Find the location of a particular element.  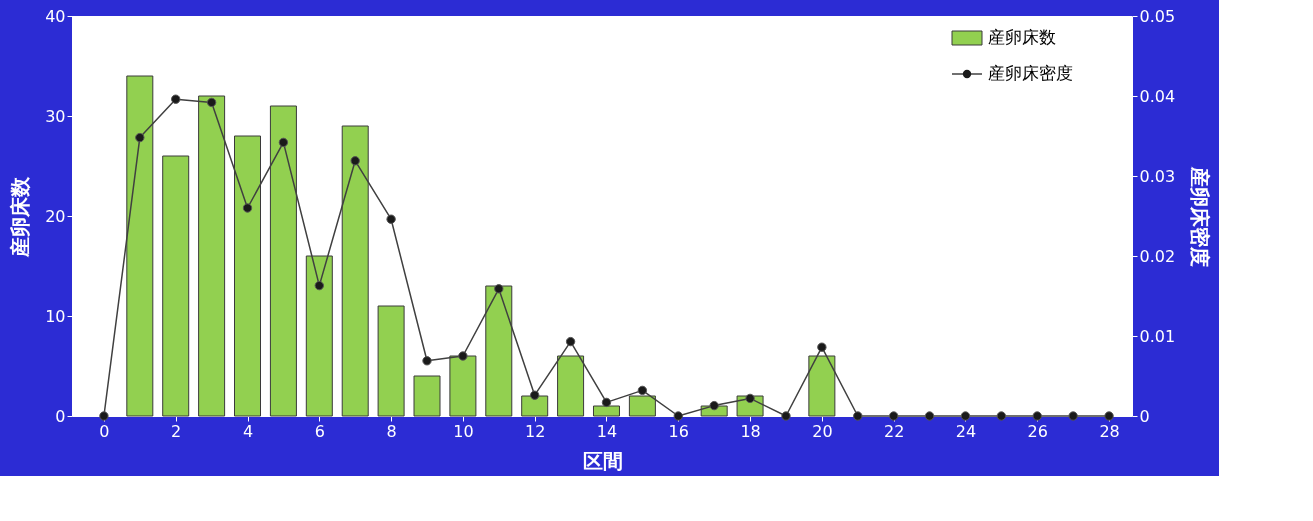

y-tick-label: 10 is located at coordinates (55, 316).